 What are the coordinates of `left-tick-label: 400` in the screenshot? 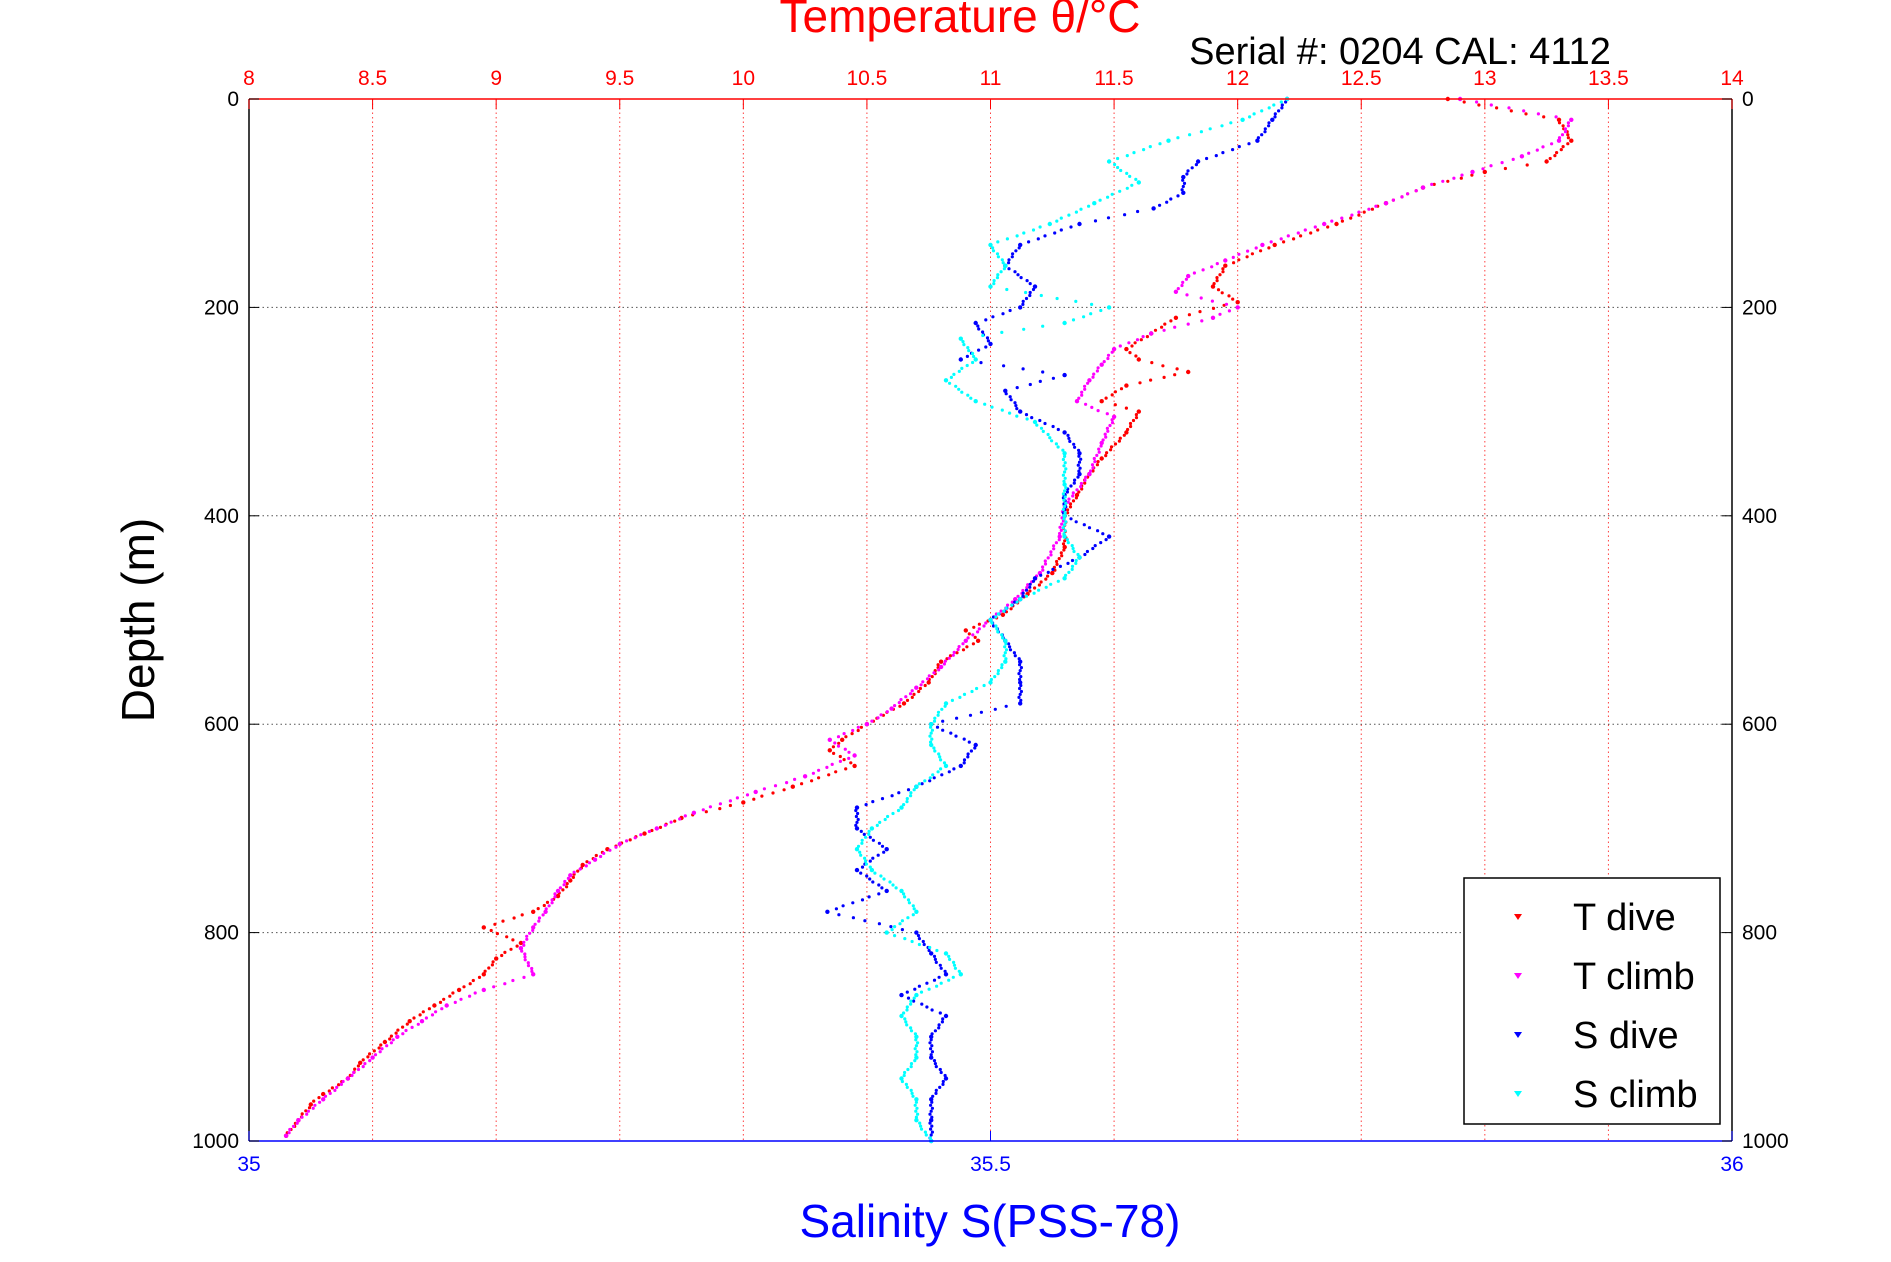 It's located at (221, 516).